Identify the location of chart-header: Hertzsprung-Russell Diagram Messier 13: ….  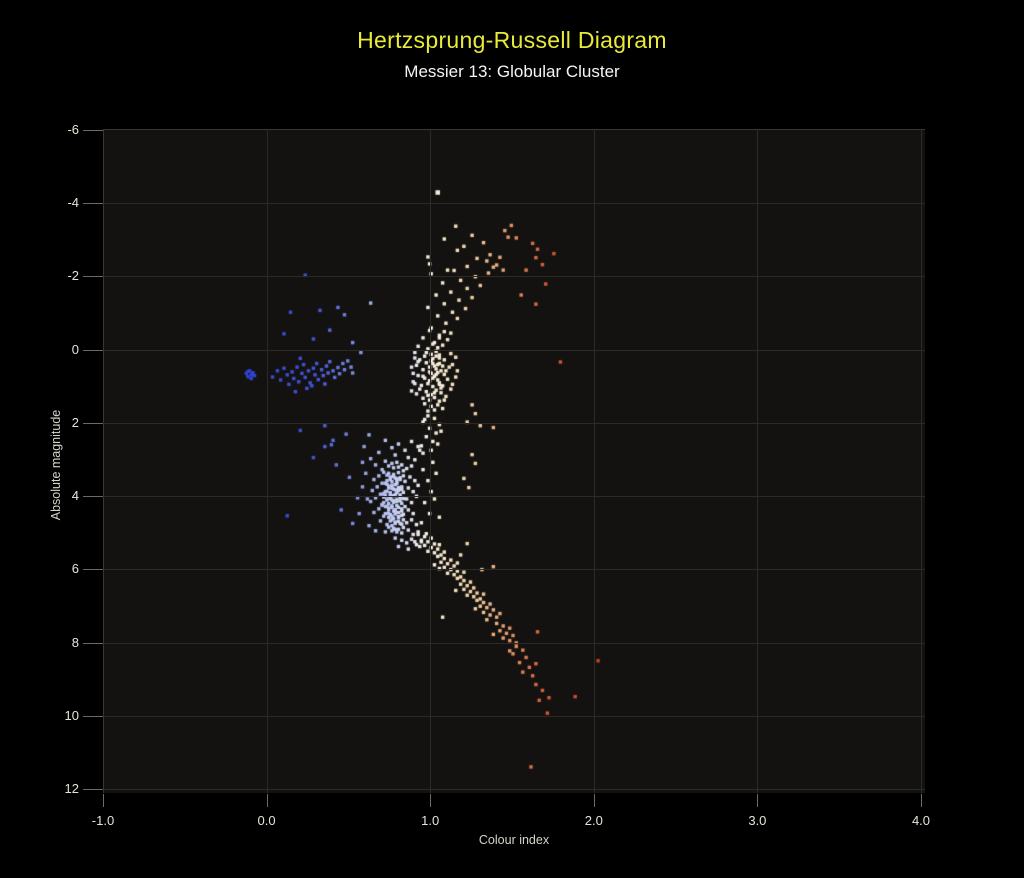
(512, 41).